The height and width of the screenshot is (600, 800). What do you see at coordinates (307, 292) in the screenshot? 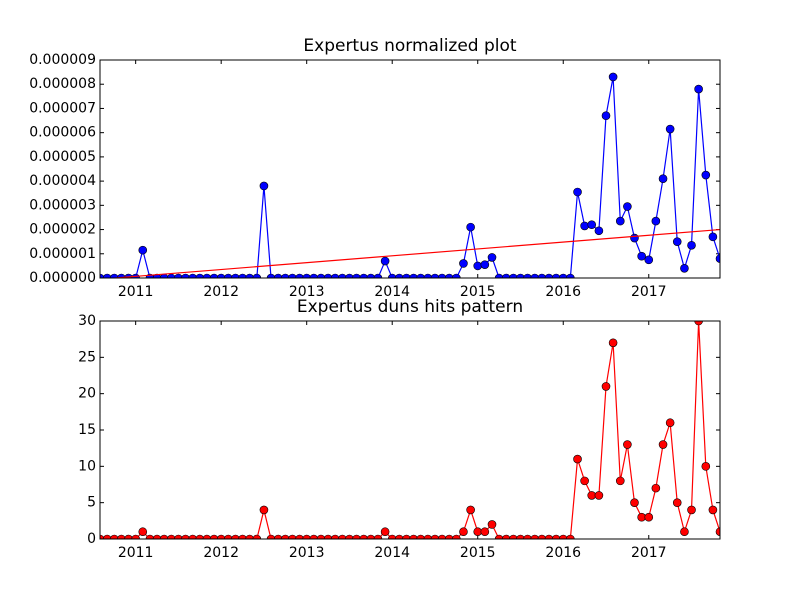
I see `x-tick-label: 2013` at bounding box center [307, 292].